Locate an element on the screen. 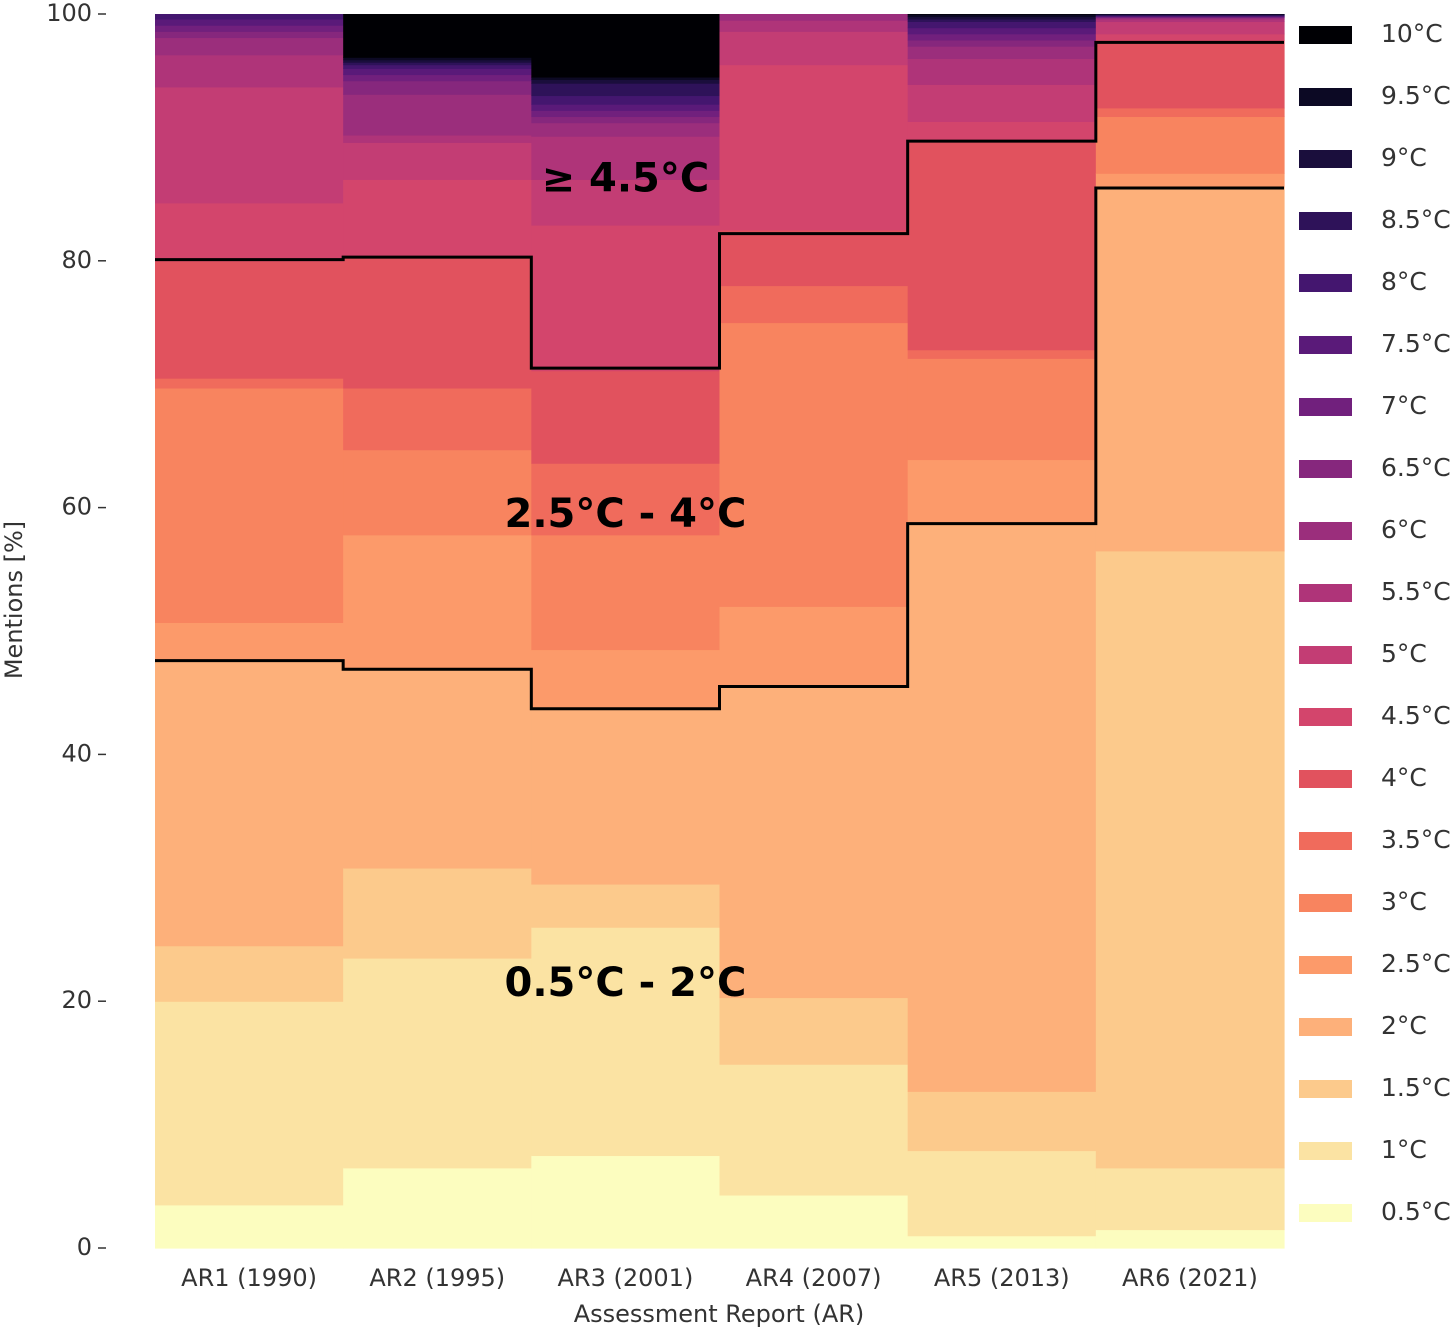 This screenshot has width=1456, height=1335. legend-label: 6°C is located at coordinates (1404, 529).